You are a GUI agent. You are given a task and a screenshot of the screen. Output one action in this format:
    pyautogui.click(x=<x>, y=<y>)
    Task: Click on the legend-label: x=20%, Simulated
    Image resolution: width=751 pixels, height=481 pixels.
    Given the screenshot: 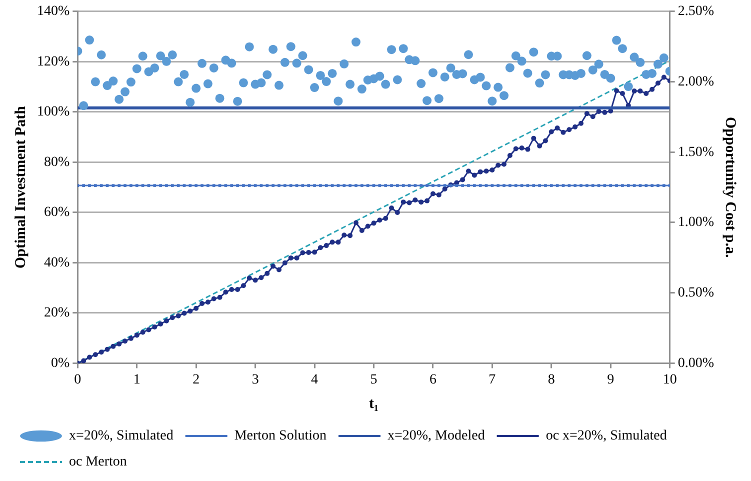 What is the action you would take?
    pyautogui.click(x=121, y=436)
    